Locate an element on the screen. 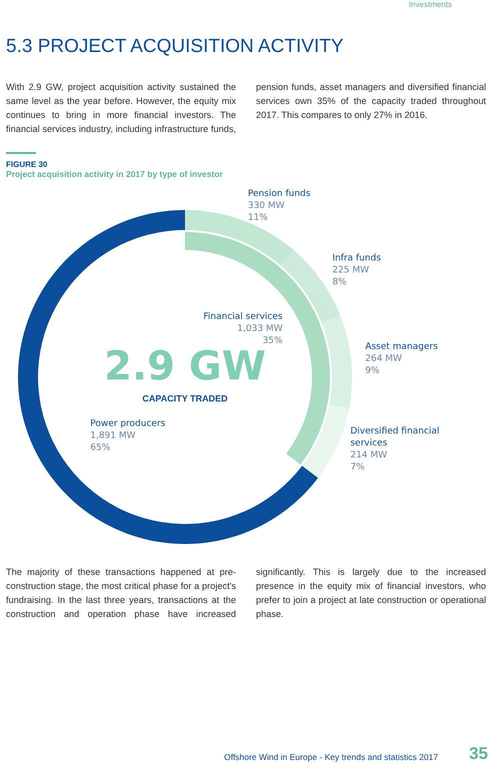 The height and width of the screenshot is (773, 498). text: The majority of these transactions happened at pre-construction stage, the most critical phase for a project's fundraising. In the last three years, transactions at the construction and operation phase have increased significantly. This is largely due to the increased presence in the equity mix of financial investors, who prefer to join a project at late construction or operational phase. is located at coordinates (246, 593).